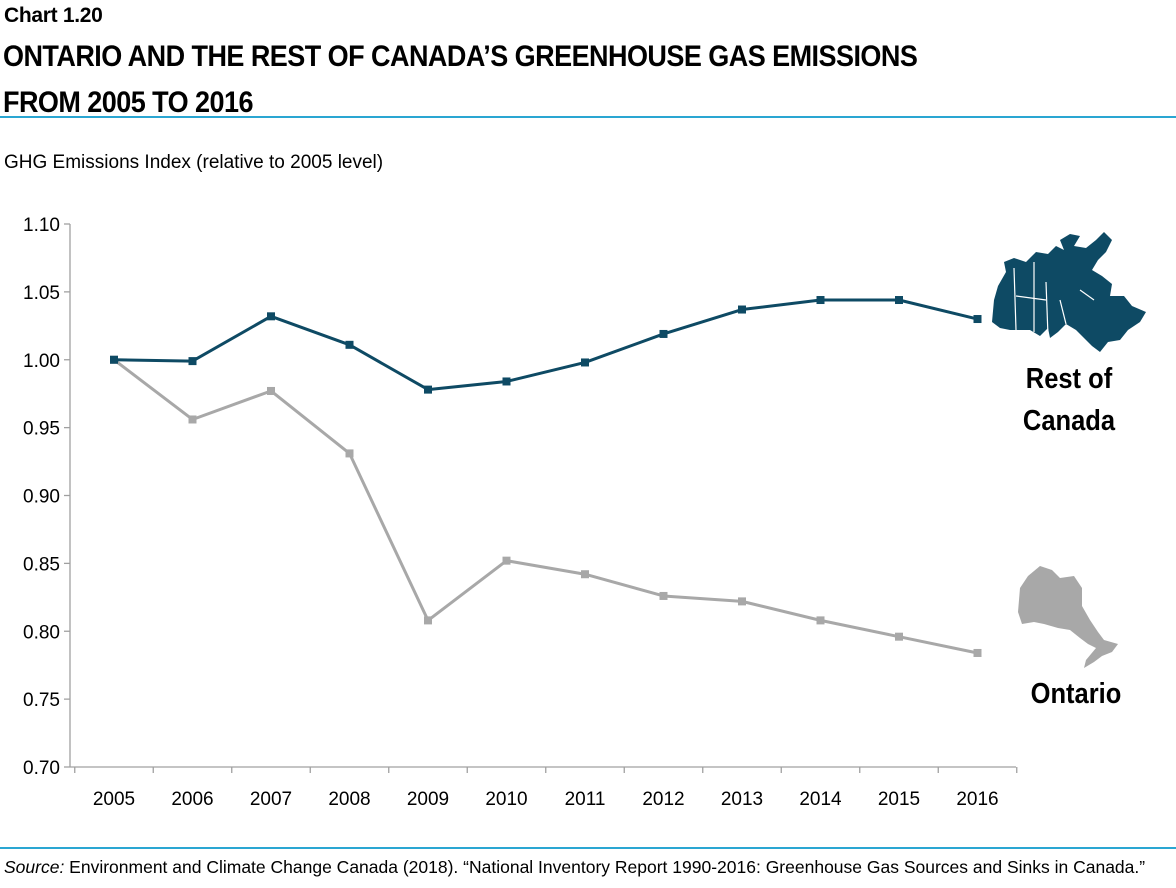 This screenshot has height=888, width=1176. I want to click on y-tick-label: 1.10, so click(41, 225).